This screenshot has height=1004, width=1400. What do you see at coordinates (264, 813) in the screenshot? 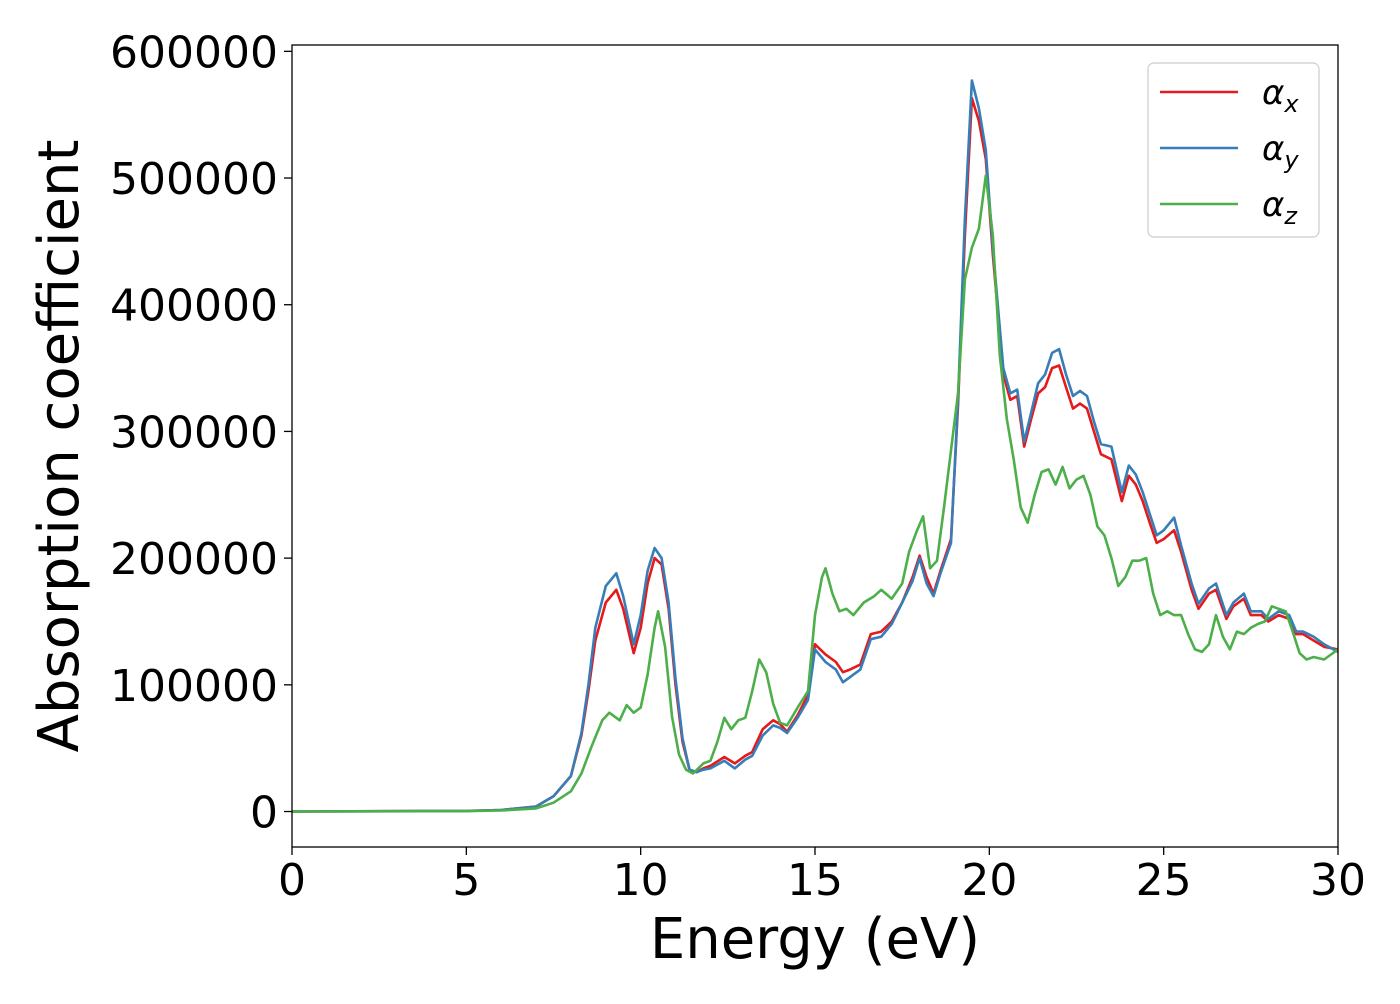
I see `y-tick-label: 0` at bounding box center [264, 813].